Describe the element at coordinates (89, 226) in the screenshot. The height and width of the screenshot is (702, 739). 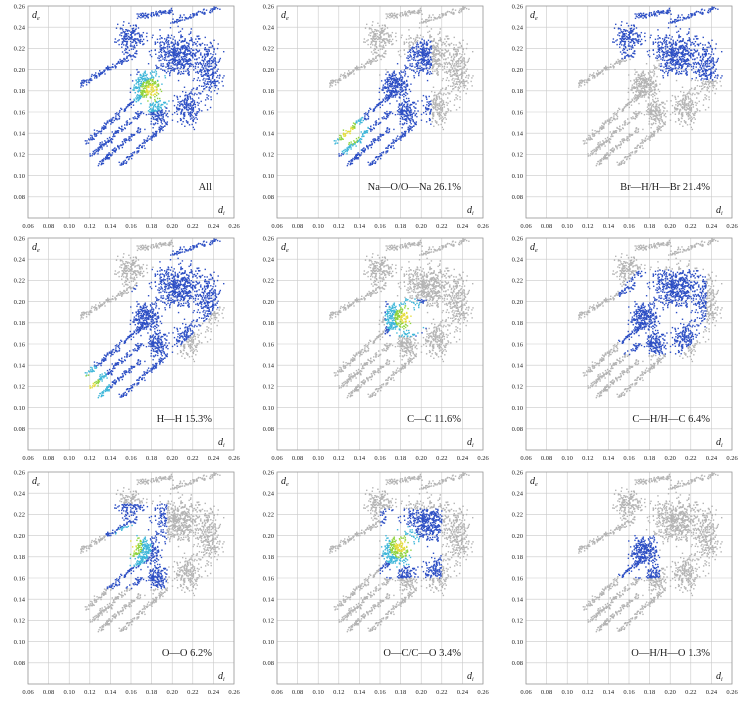
I see `x-tick-label: 0.12` at that location.